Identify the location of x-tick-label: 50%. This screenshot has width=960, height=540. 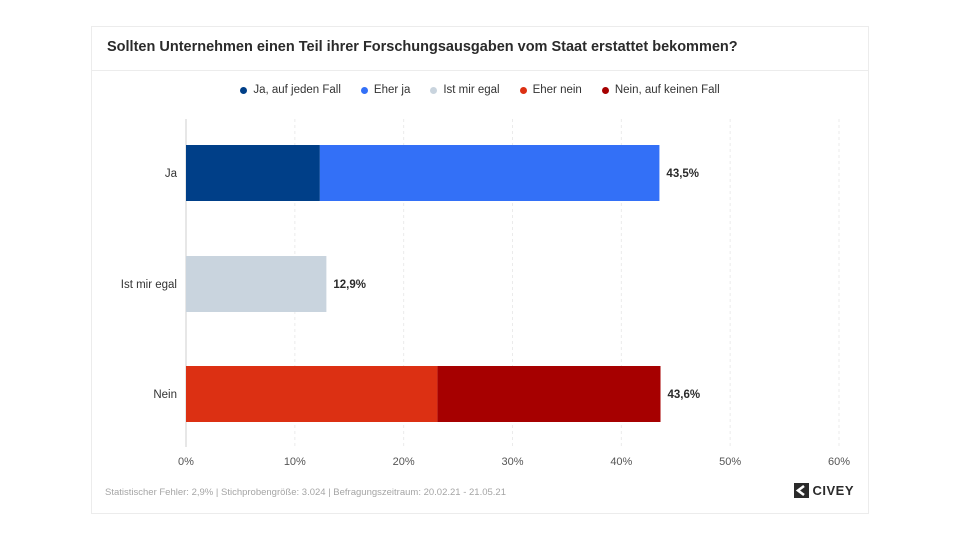
(730, 462).